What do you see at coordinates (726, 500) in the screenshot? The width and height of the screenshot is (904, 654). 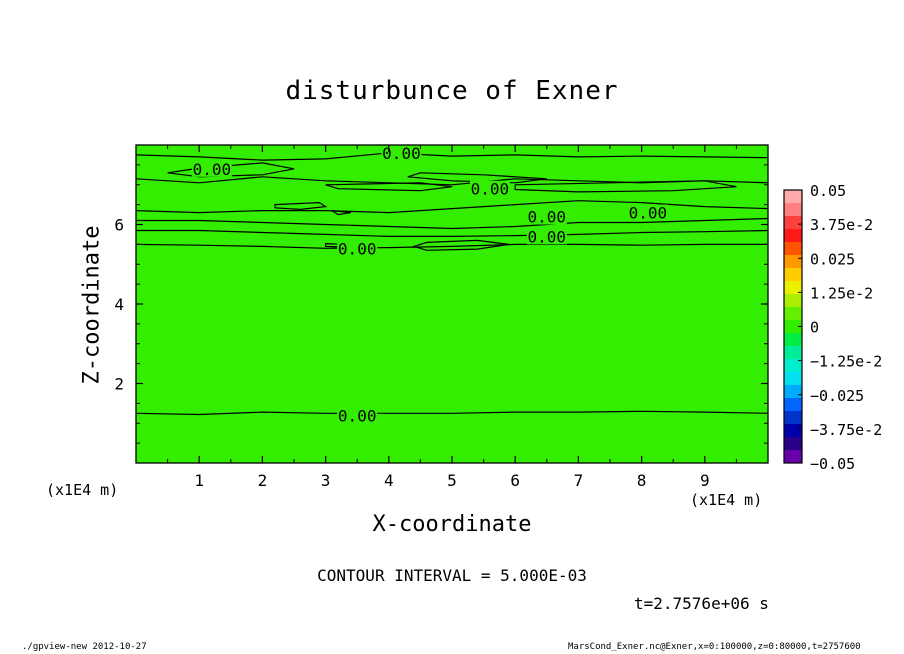 I see `x-unit-right: (x1E4 m)` at bounding box center [726, 500].